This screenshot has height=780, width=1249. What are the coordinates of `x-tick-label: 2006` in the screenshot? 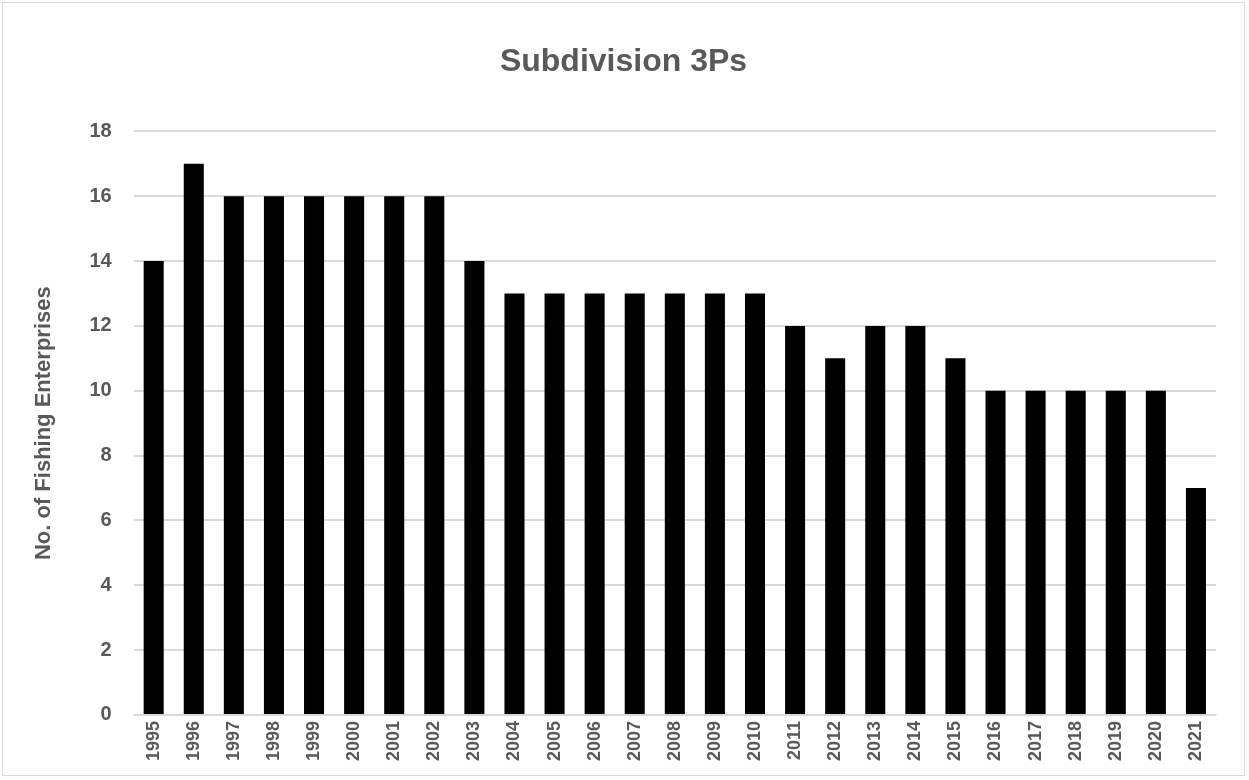 It's located at (593, 740).